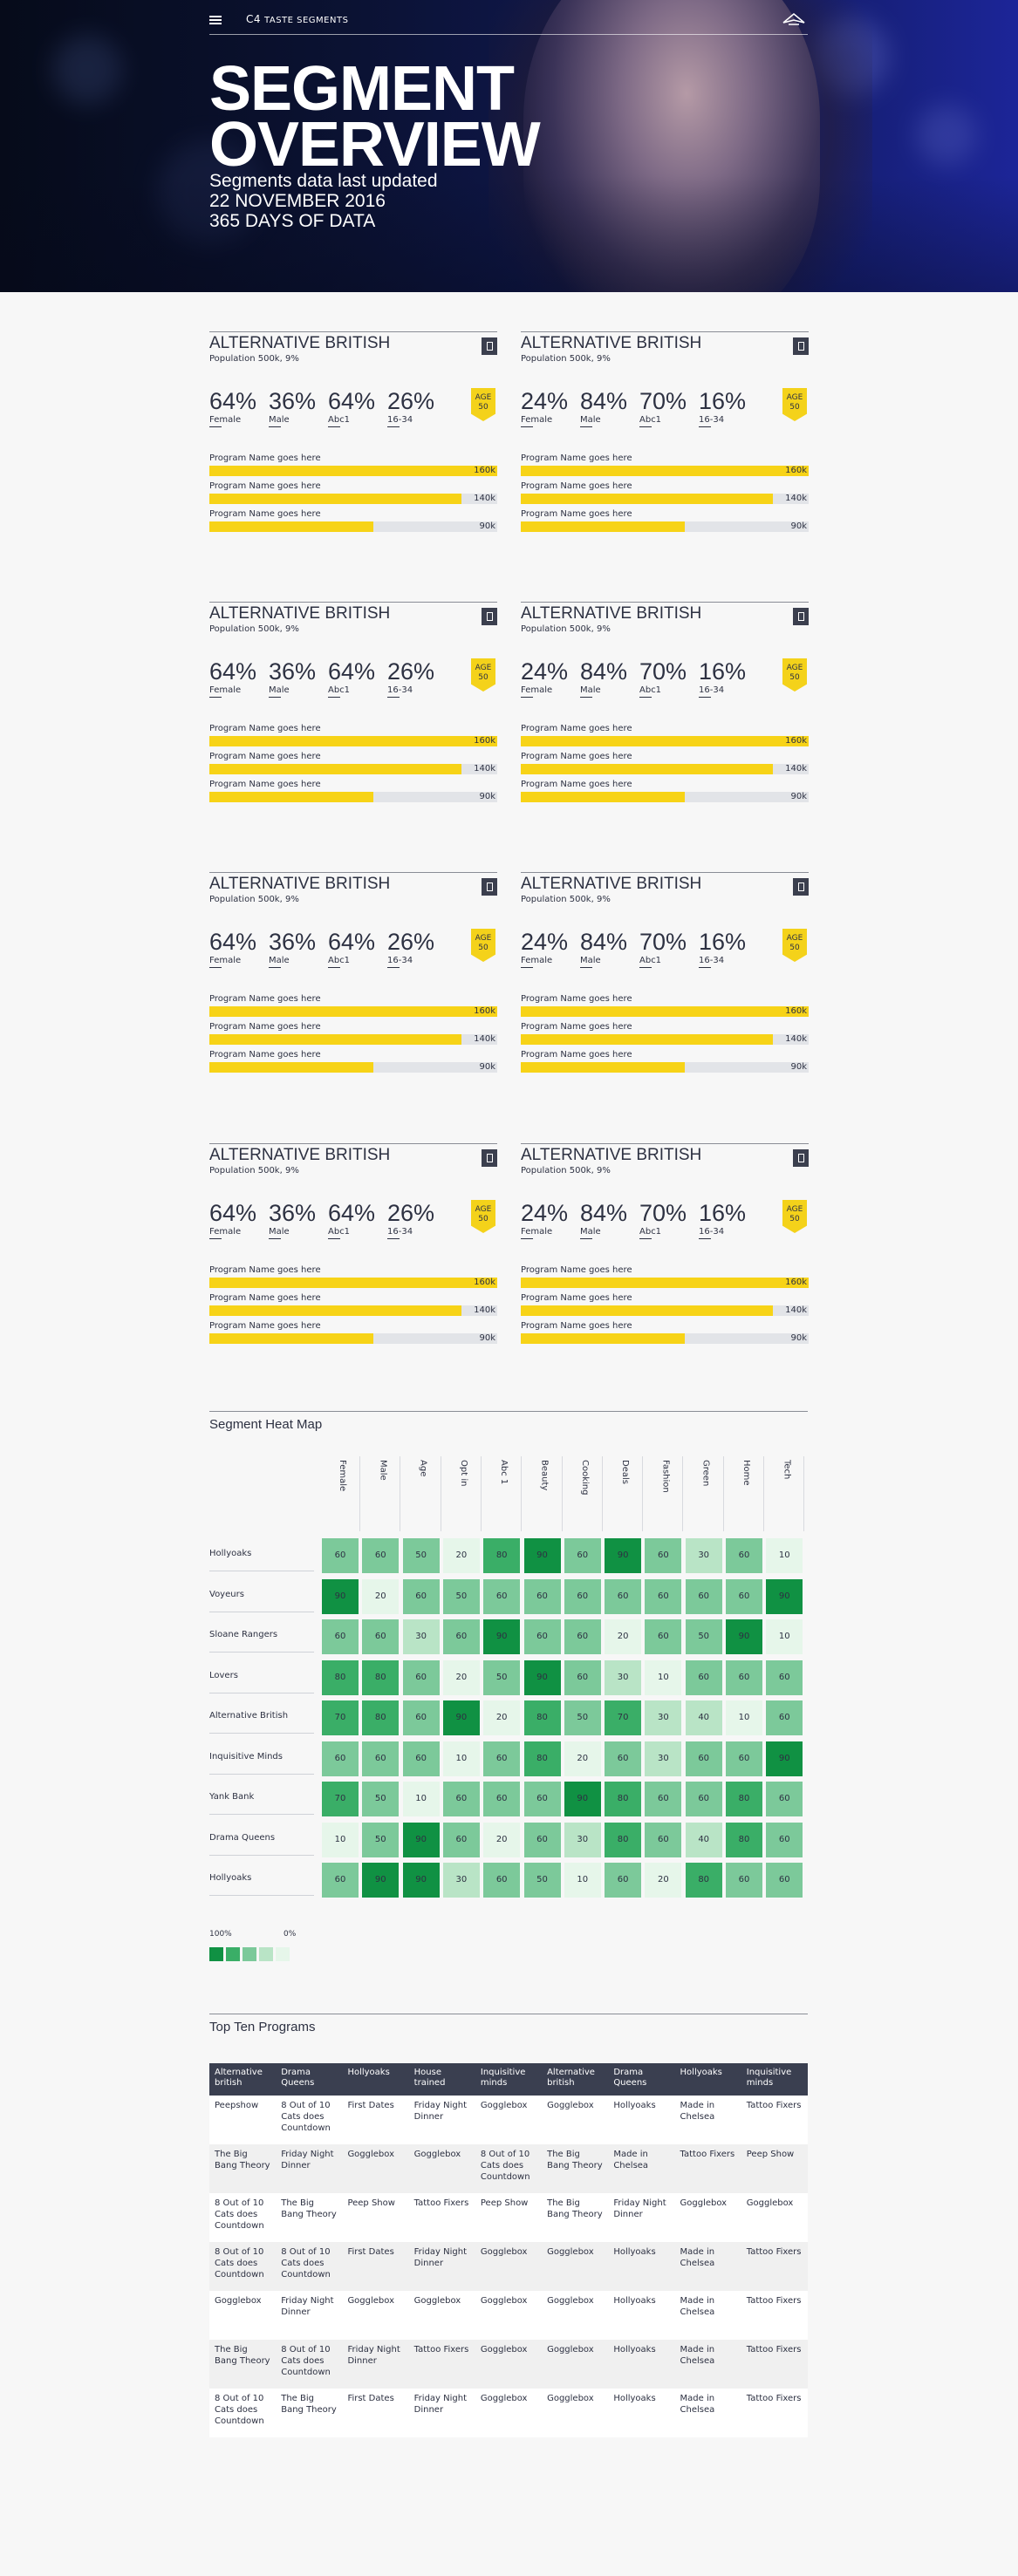 This screenshot has width=1018, height=2576. I want to click on table-cell: Hollyoaks, so click(642, 2364).